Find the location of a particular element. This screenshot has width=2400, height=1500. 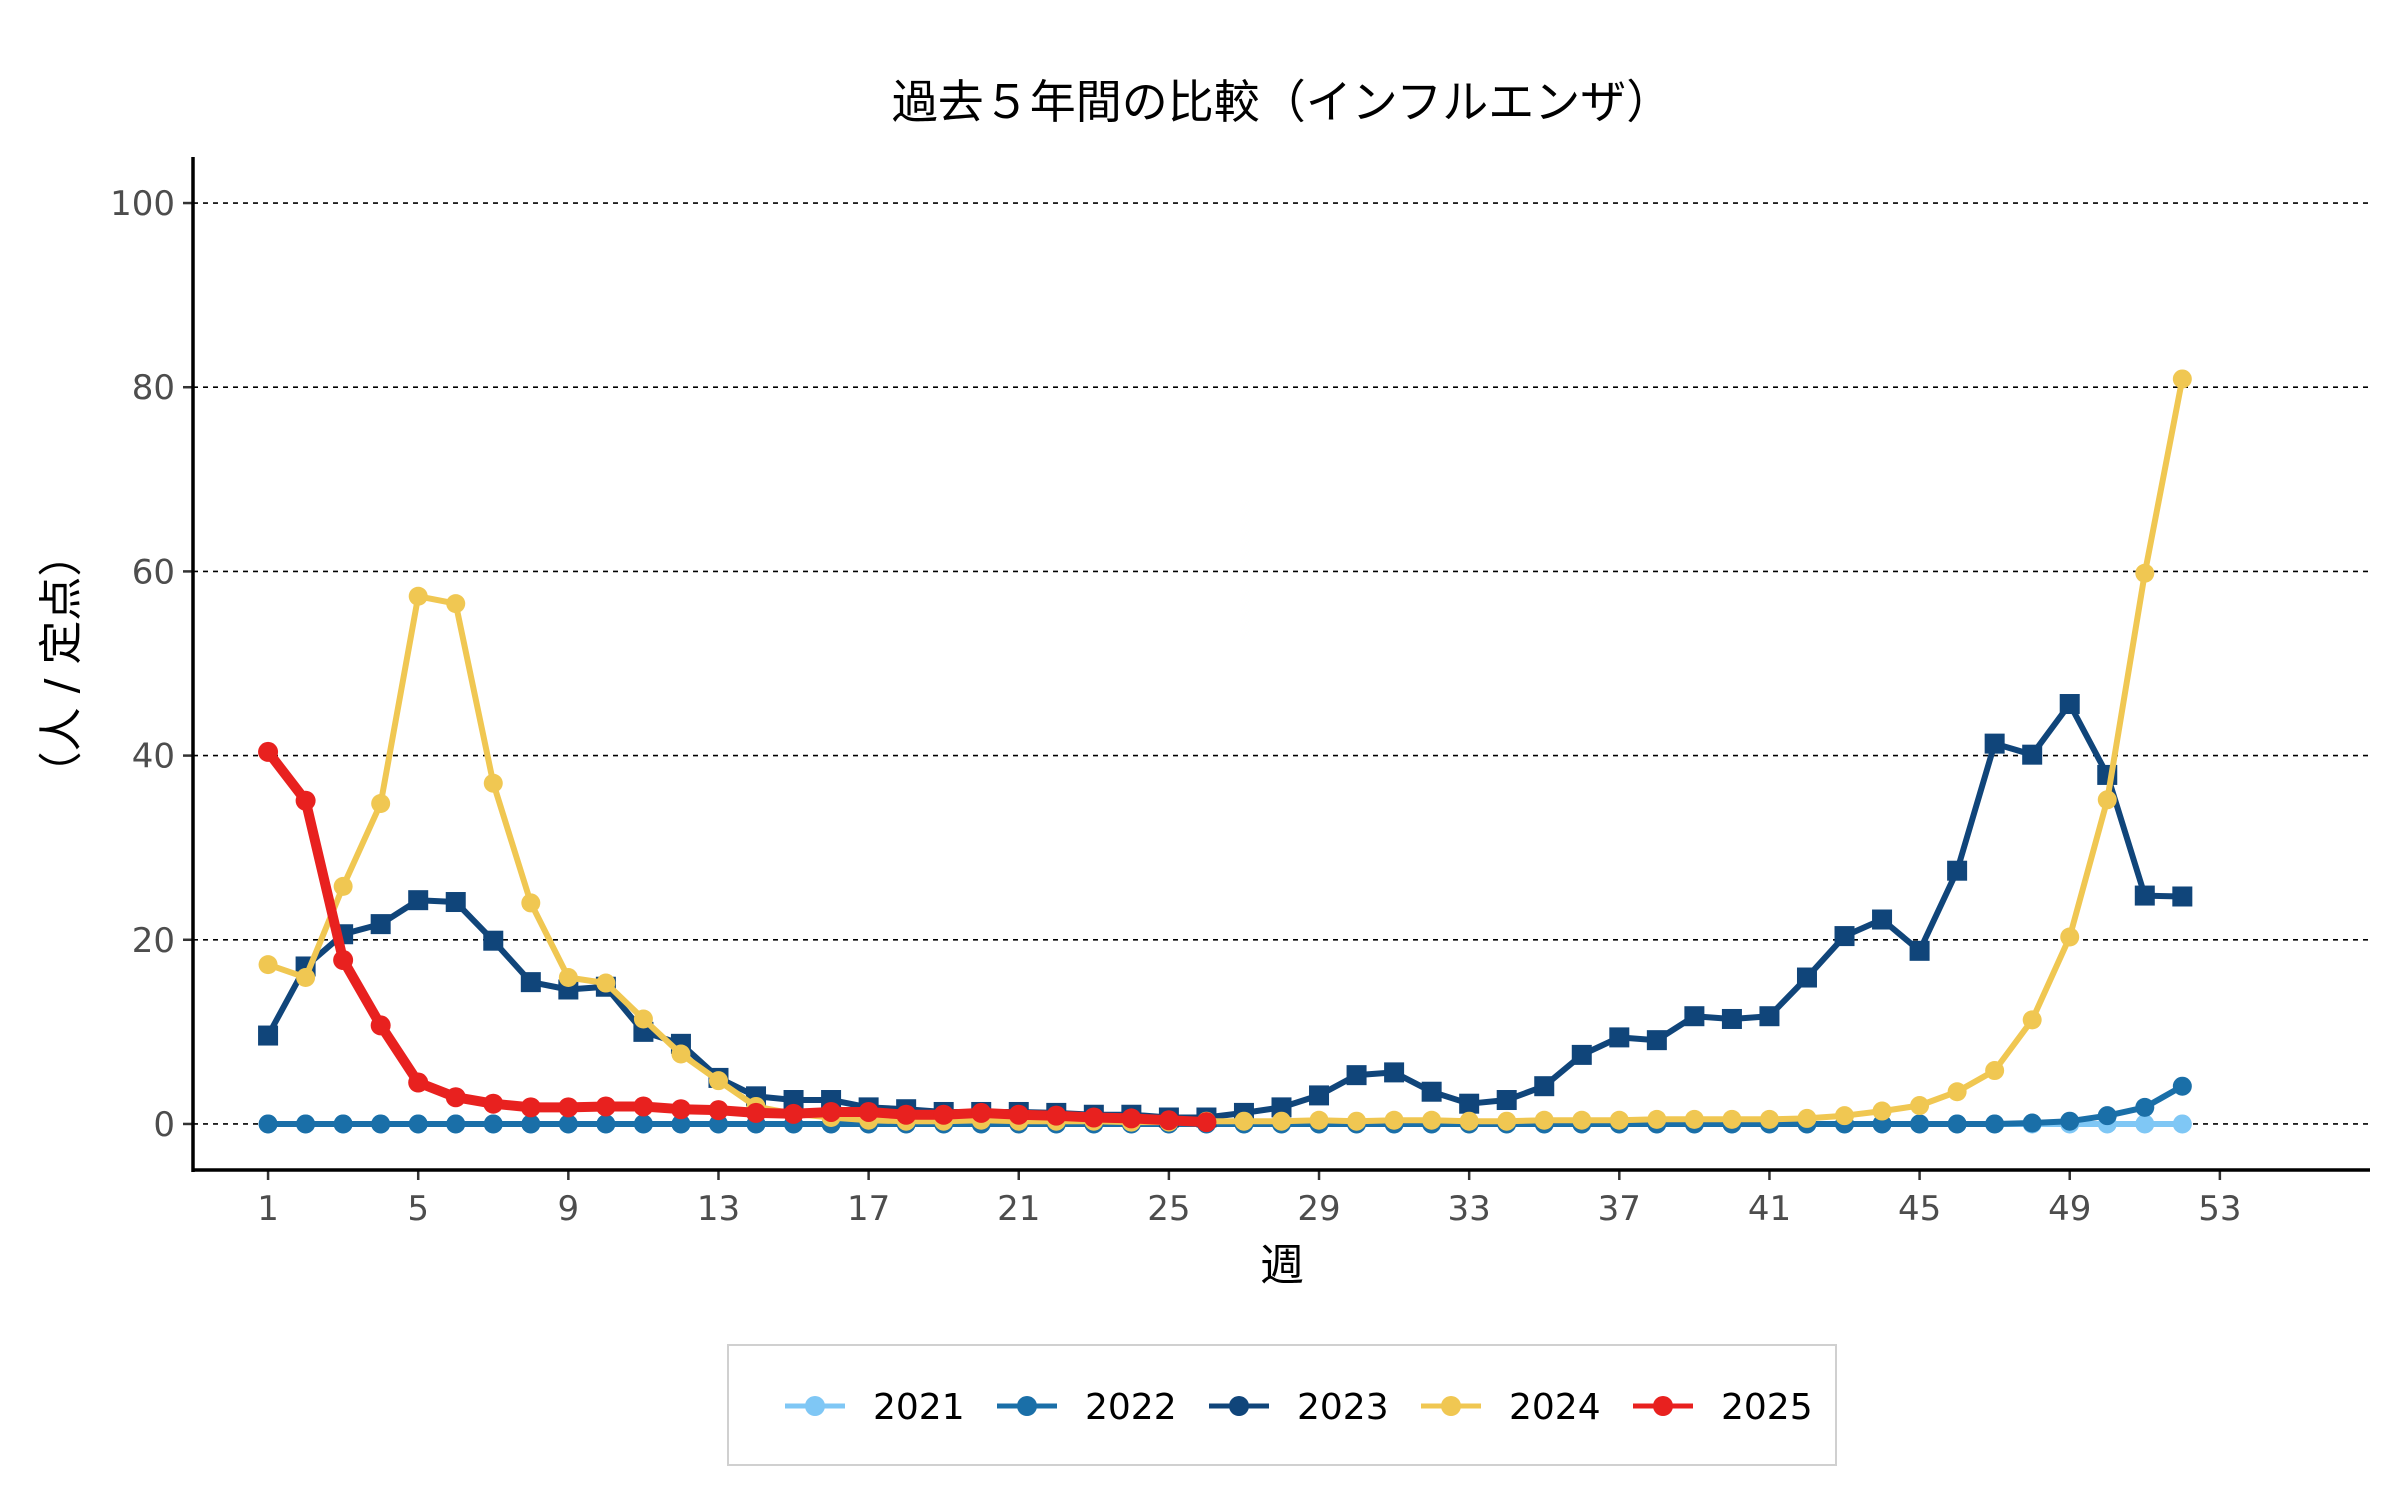

y-tick-label: 0 is located at coordinates (164, 1125).